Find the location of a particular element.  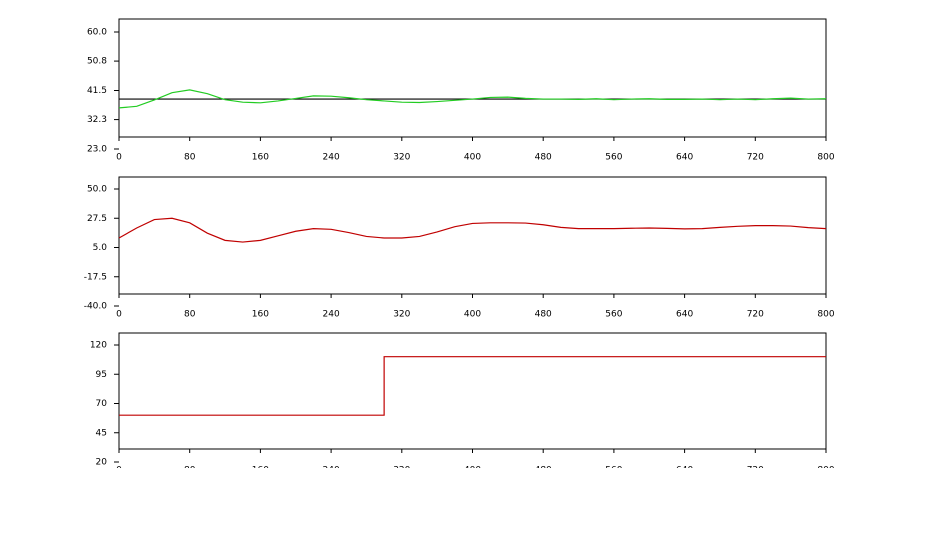

window-mask is located at coordinates (472, 500).